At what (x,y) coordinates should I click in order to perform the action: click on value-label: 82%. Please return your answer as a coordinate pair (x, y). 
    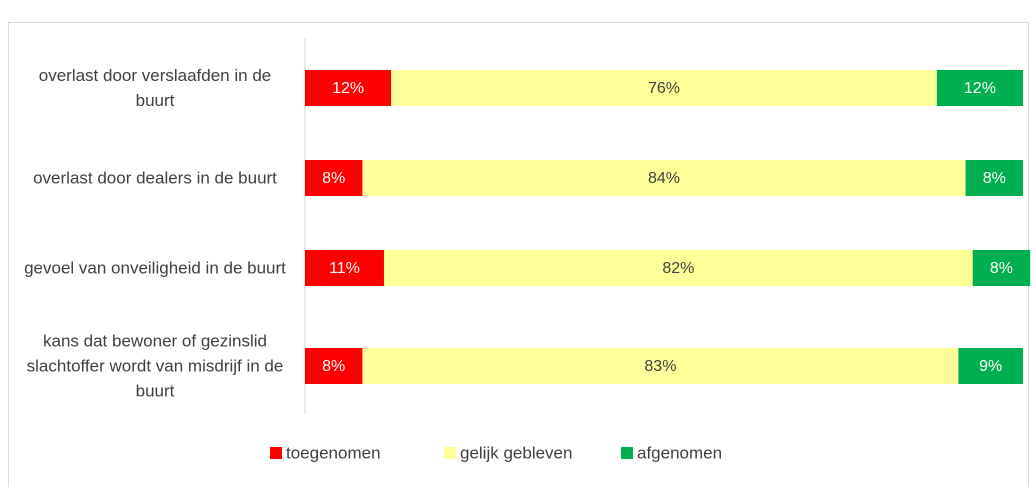
    Looking at the image, I should click on (678, 268).